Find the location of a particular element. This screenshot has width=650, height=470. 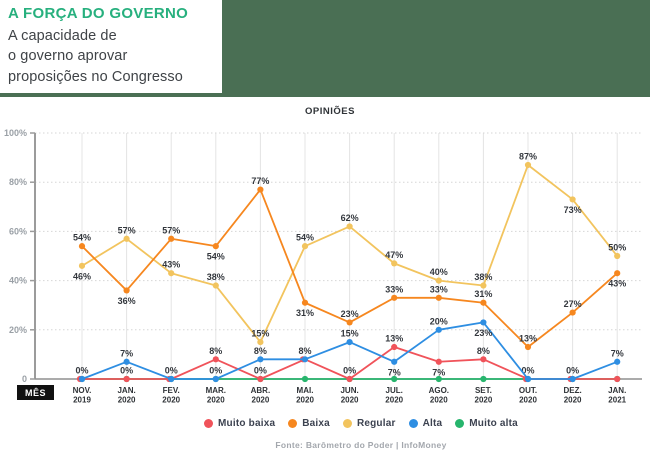

y-axis-tick-label: 40% is located at coordinates (18, 281).